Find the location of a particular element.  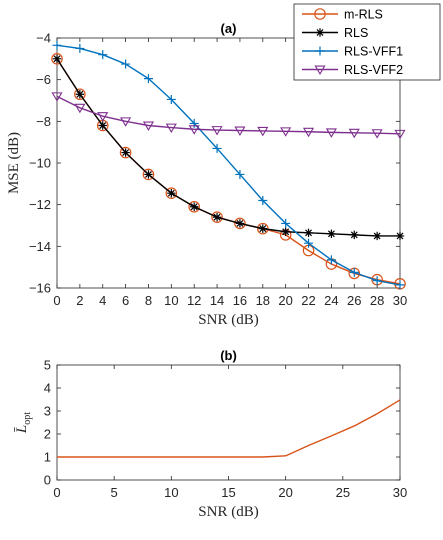

legend-box is located at coordinates (367, 42).